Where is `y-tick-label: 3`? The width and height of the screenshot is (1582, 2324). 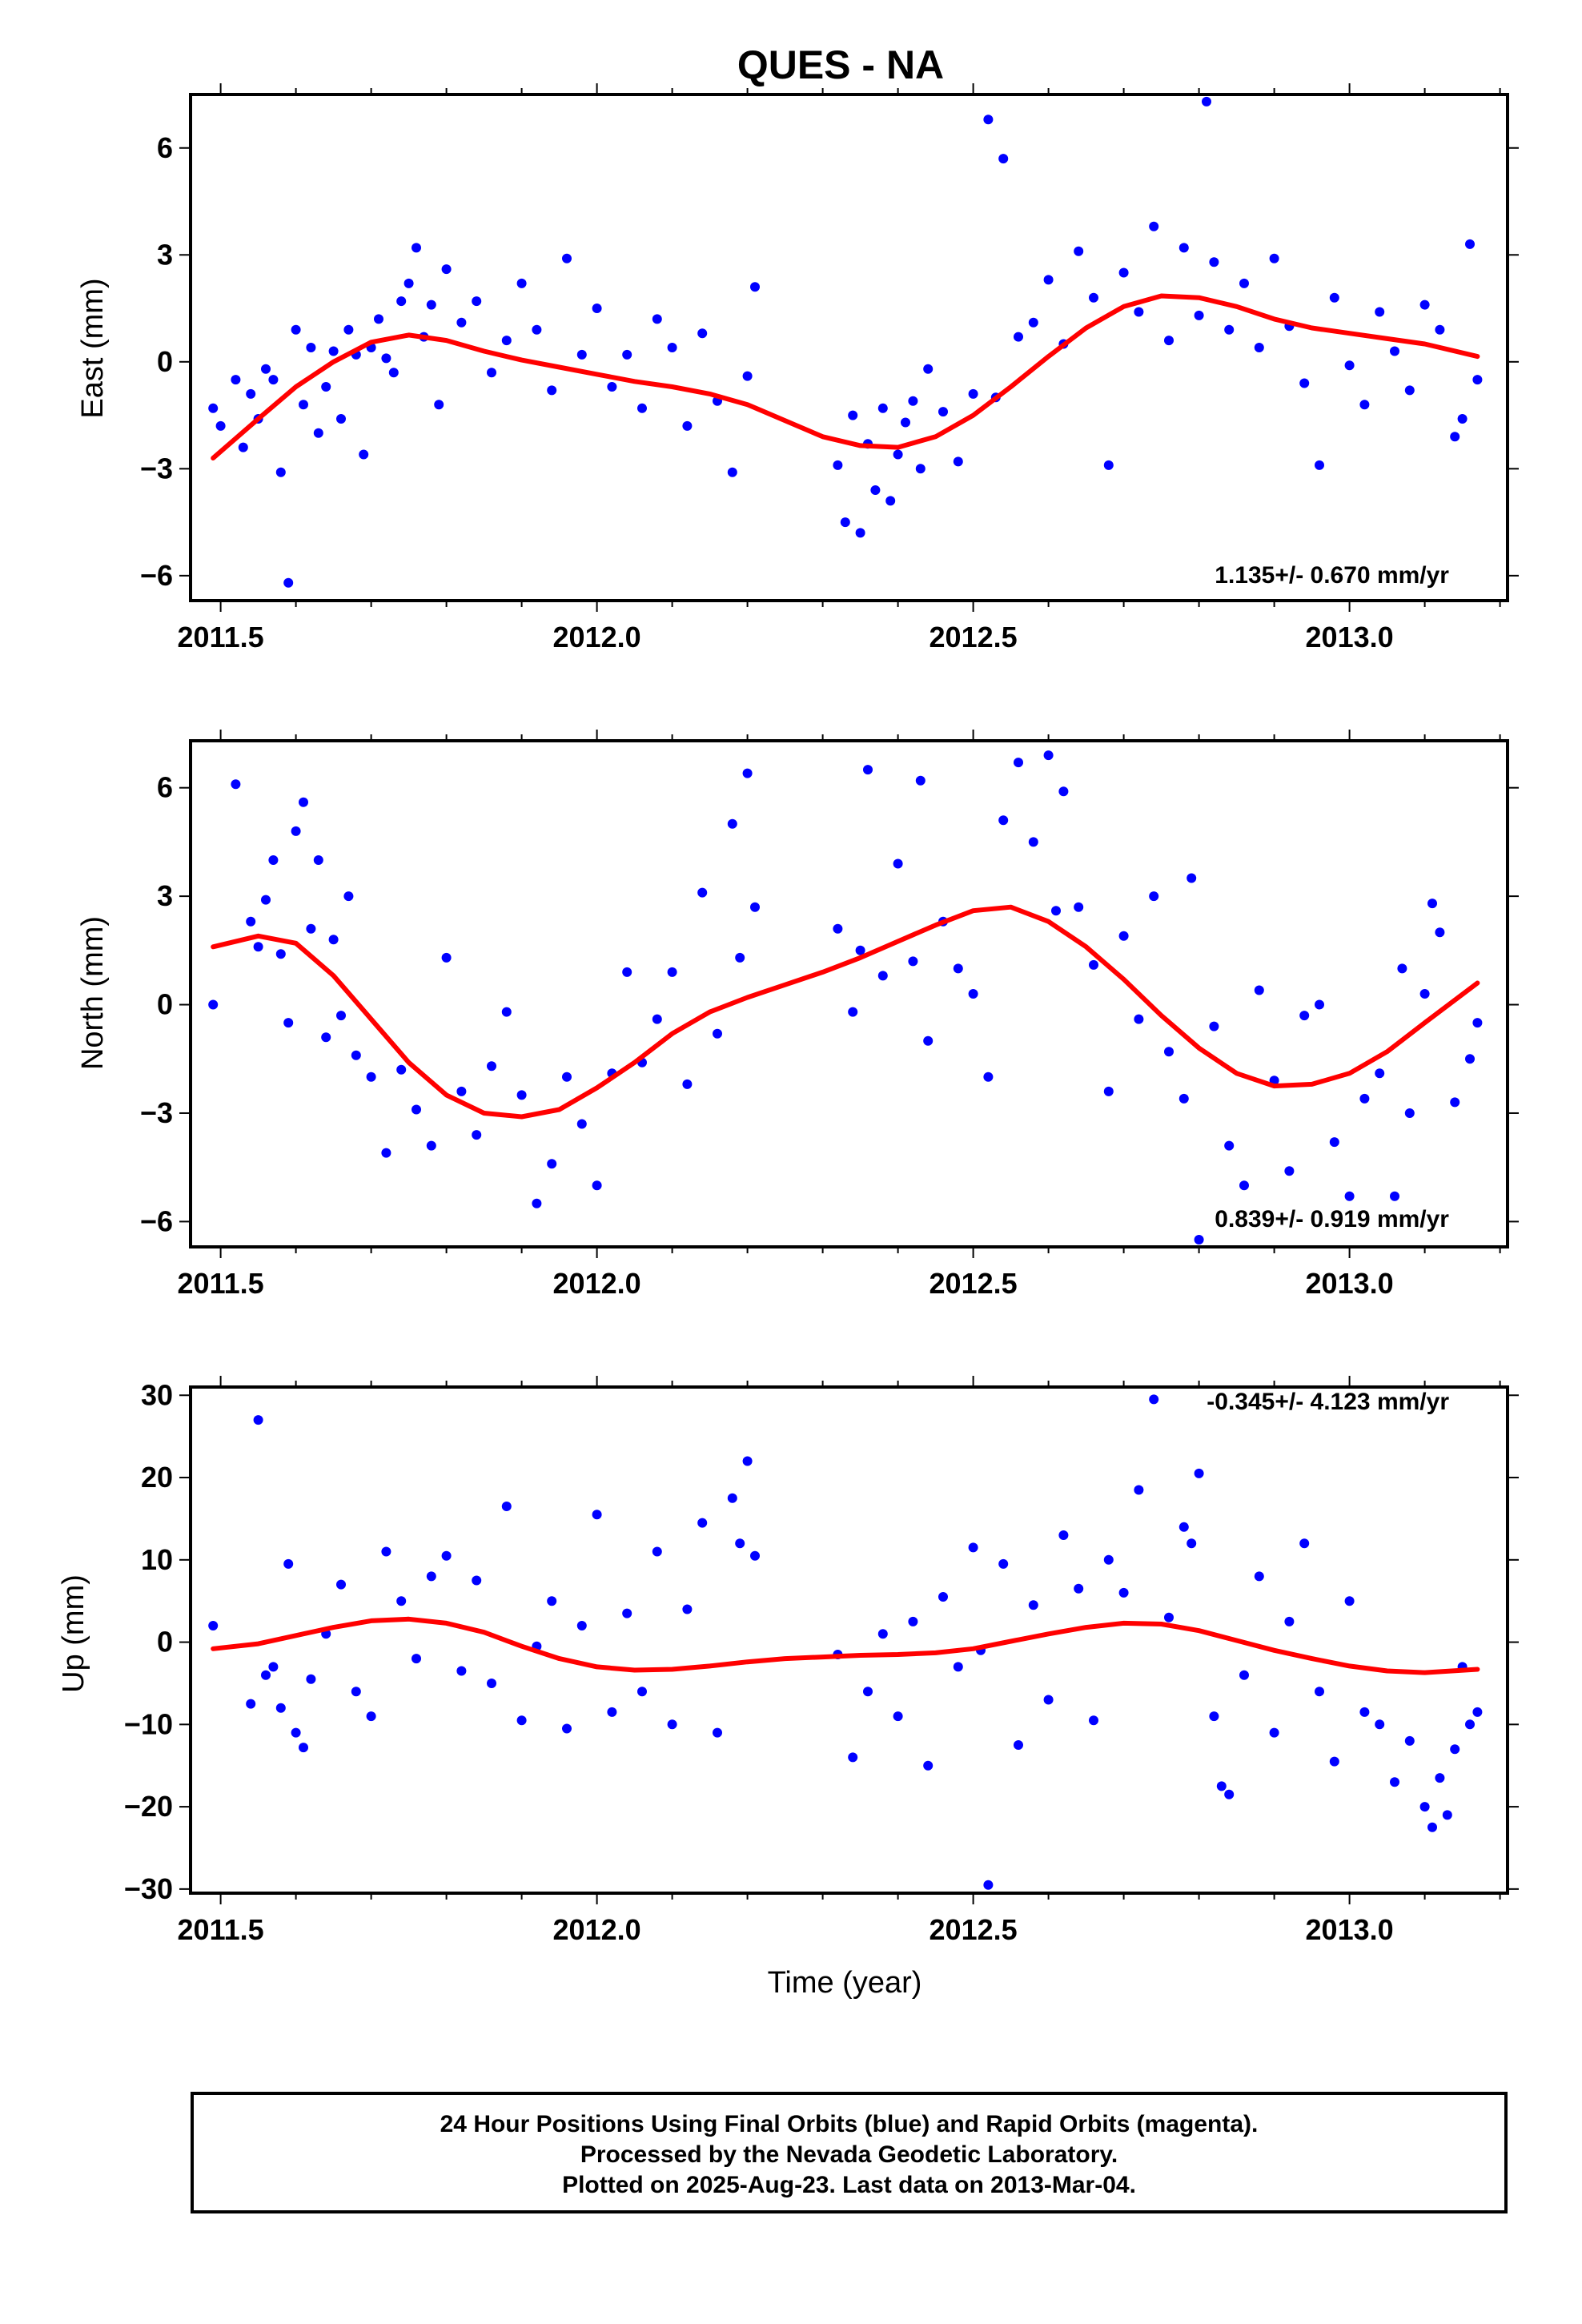
y-tick-label: 3 is located at coordinates (165, 255).